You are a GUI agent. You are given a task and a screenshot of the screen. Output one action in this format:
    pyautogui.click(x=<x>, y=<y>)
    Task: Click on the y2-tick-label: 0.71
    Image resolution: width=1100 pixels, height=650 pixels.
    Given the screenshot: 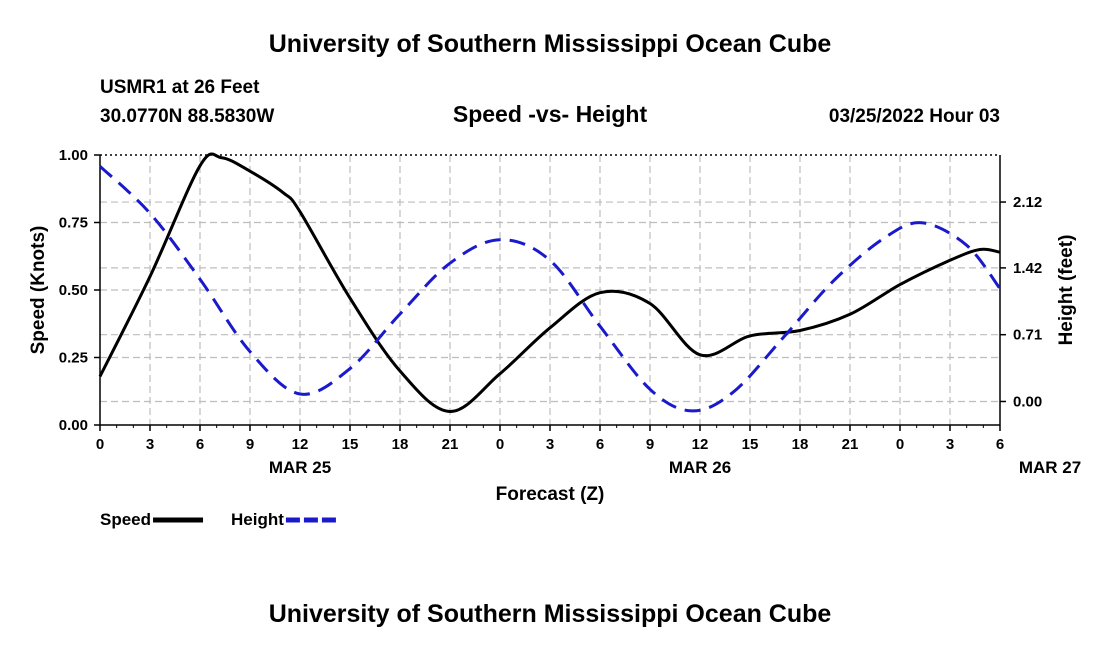 What is the action you would take?
    pyautogui.click(x=1027, y=335)
    